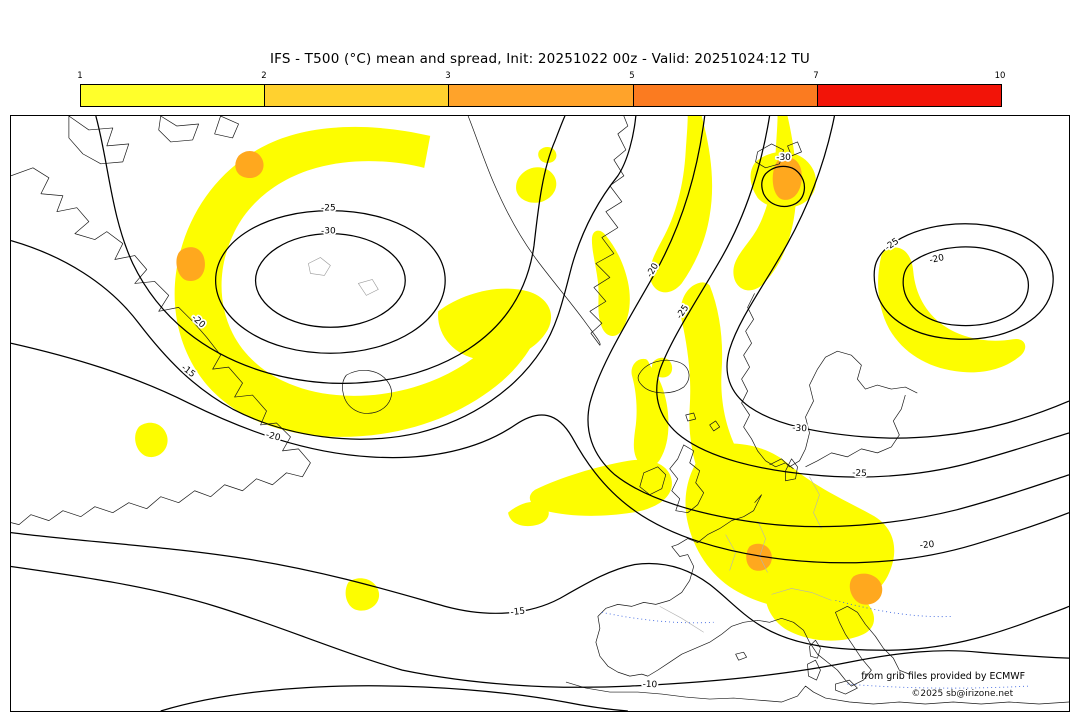 Image resolution: width=1080 pixels, height=718 pixels. I want to click on credit-copyright: ©2025 sb@irizone.net, so click(962, 694).